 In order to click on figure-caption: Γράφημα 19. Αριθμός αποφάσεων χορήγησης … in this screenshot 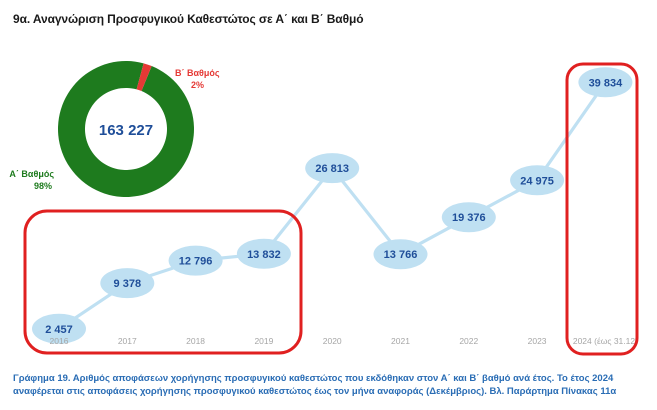, I will do `click(315, 385)`.